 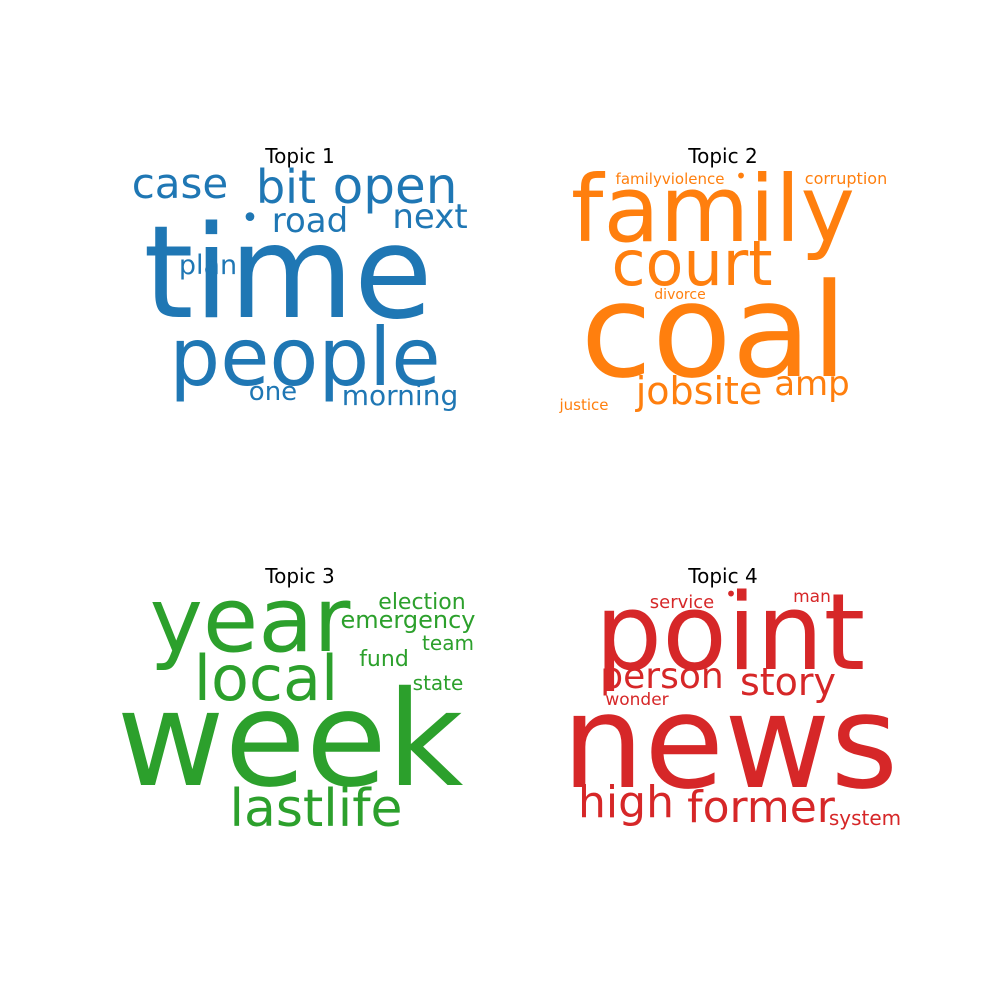 I want to click on topic-2-word: court, so click(x=691, y=263).